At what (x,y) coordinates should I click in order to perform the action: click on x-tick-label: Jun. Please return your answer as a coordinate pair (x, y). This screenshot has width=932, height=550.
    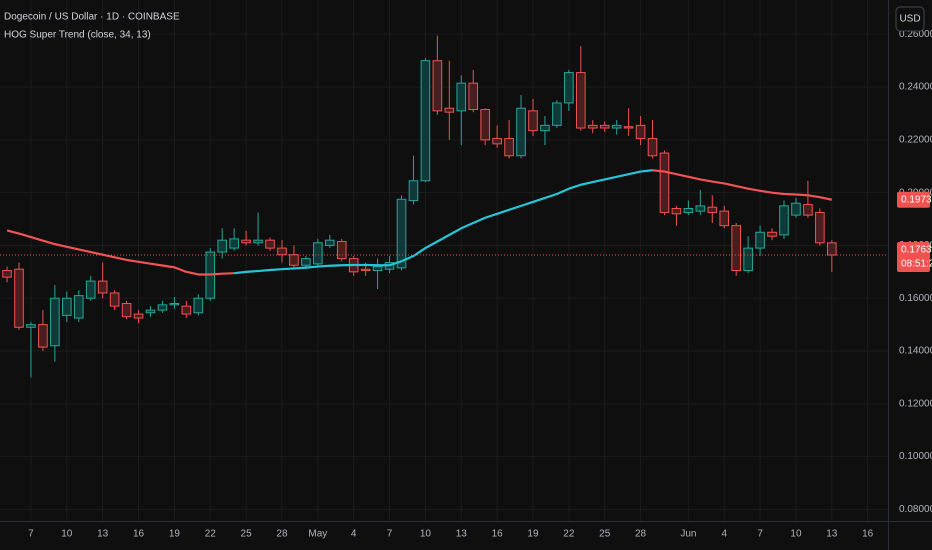
    Looking at the image, I should click on (688, 534).